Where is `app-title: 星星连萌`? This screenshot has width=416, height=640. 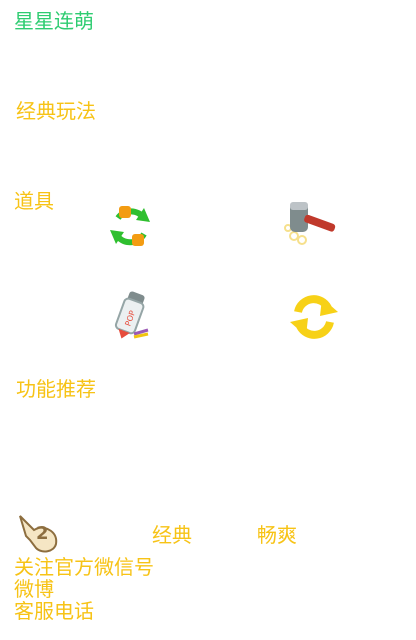
app-title: 星星连萌 is located at coordinates (54, 21).